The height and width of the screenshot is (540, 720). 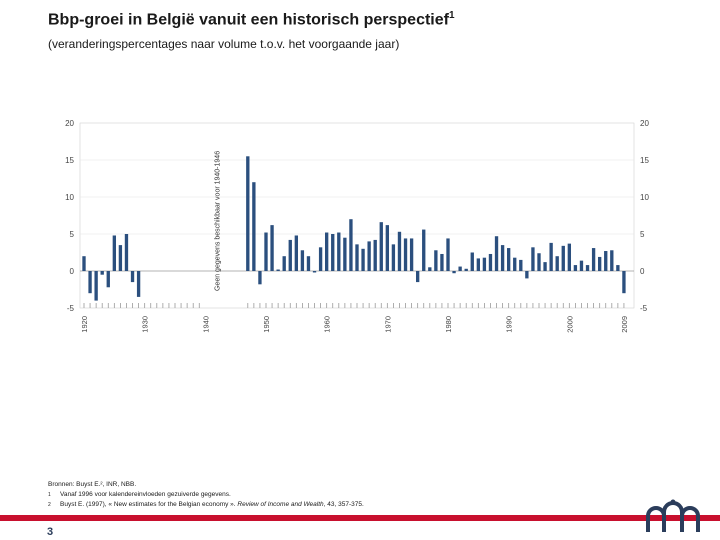 I want to click on y-tick-label-right: 5, so click(x=642, y=234).